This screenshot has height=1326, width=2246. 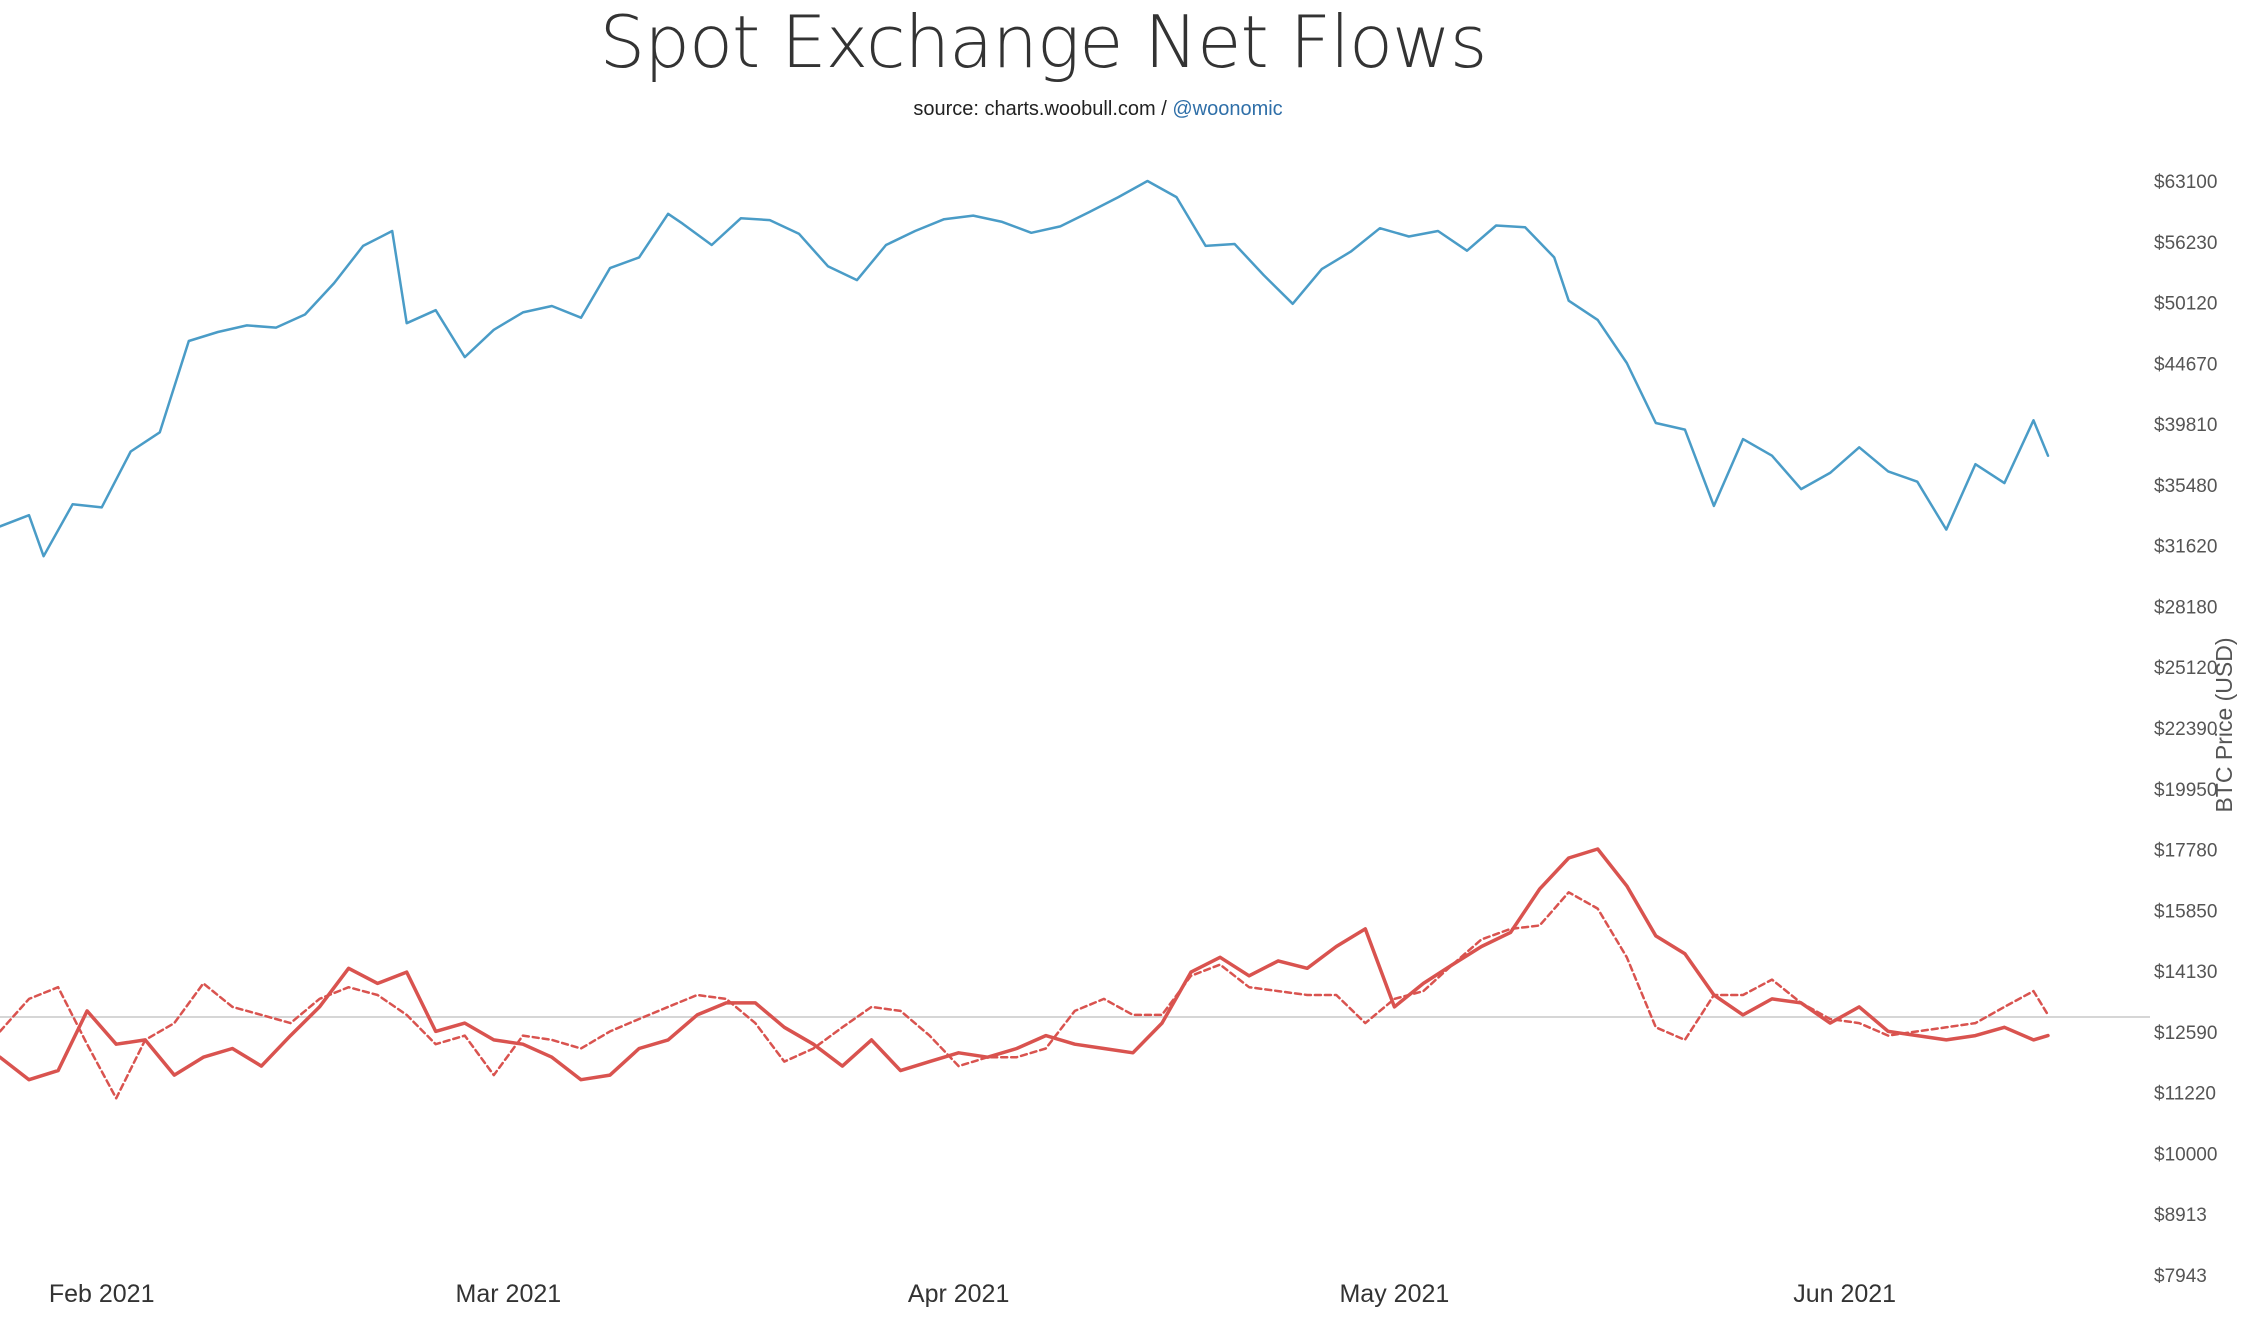 What do you see at coordinates (2185, 425) in the screenshot?
I see `y-tick-label: $39810` at bounding box center [2185, 425].